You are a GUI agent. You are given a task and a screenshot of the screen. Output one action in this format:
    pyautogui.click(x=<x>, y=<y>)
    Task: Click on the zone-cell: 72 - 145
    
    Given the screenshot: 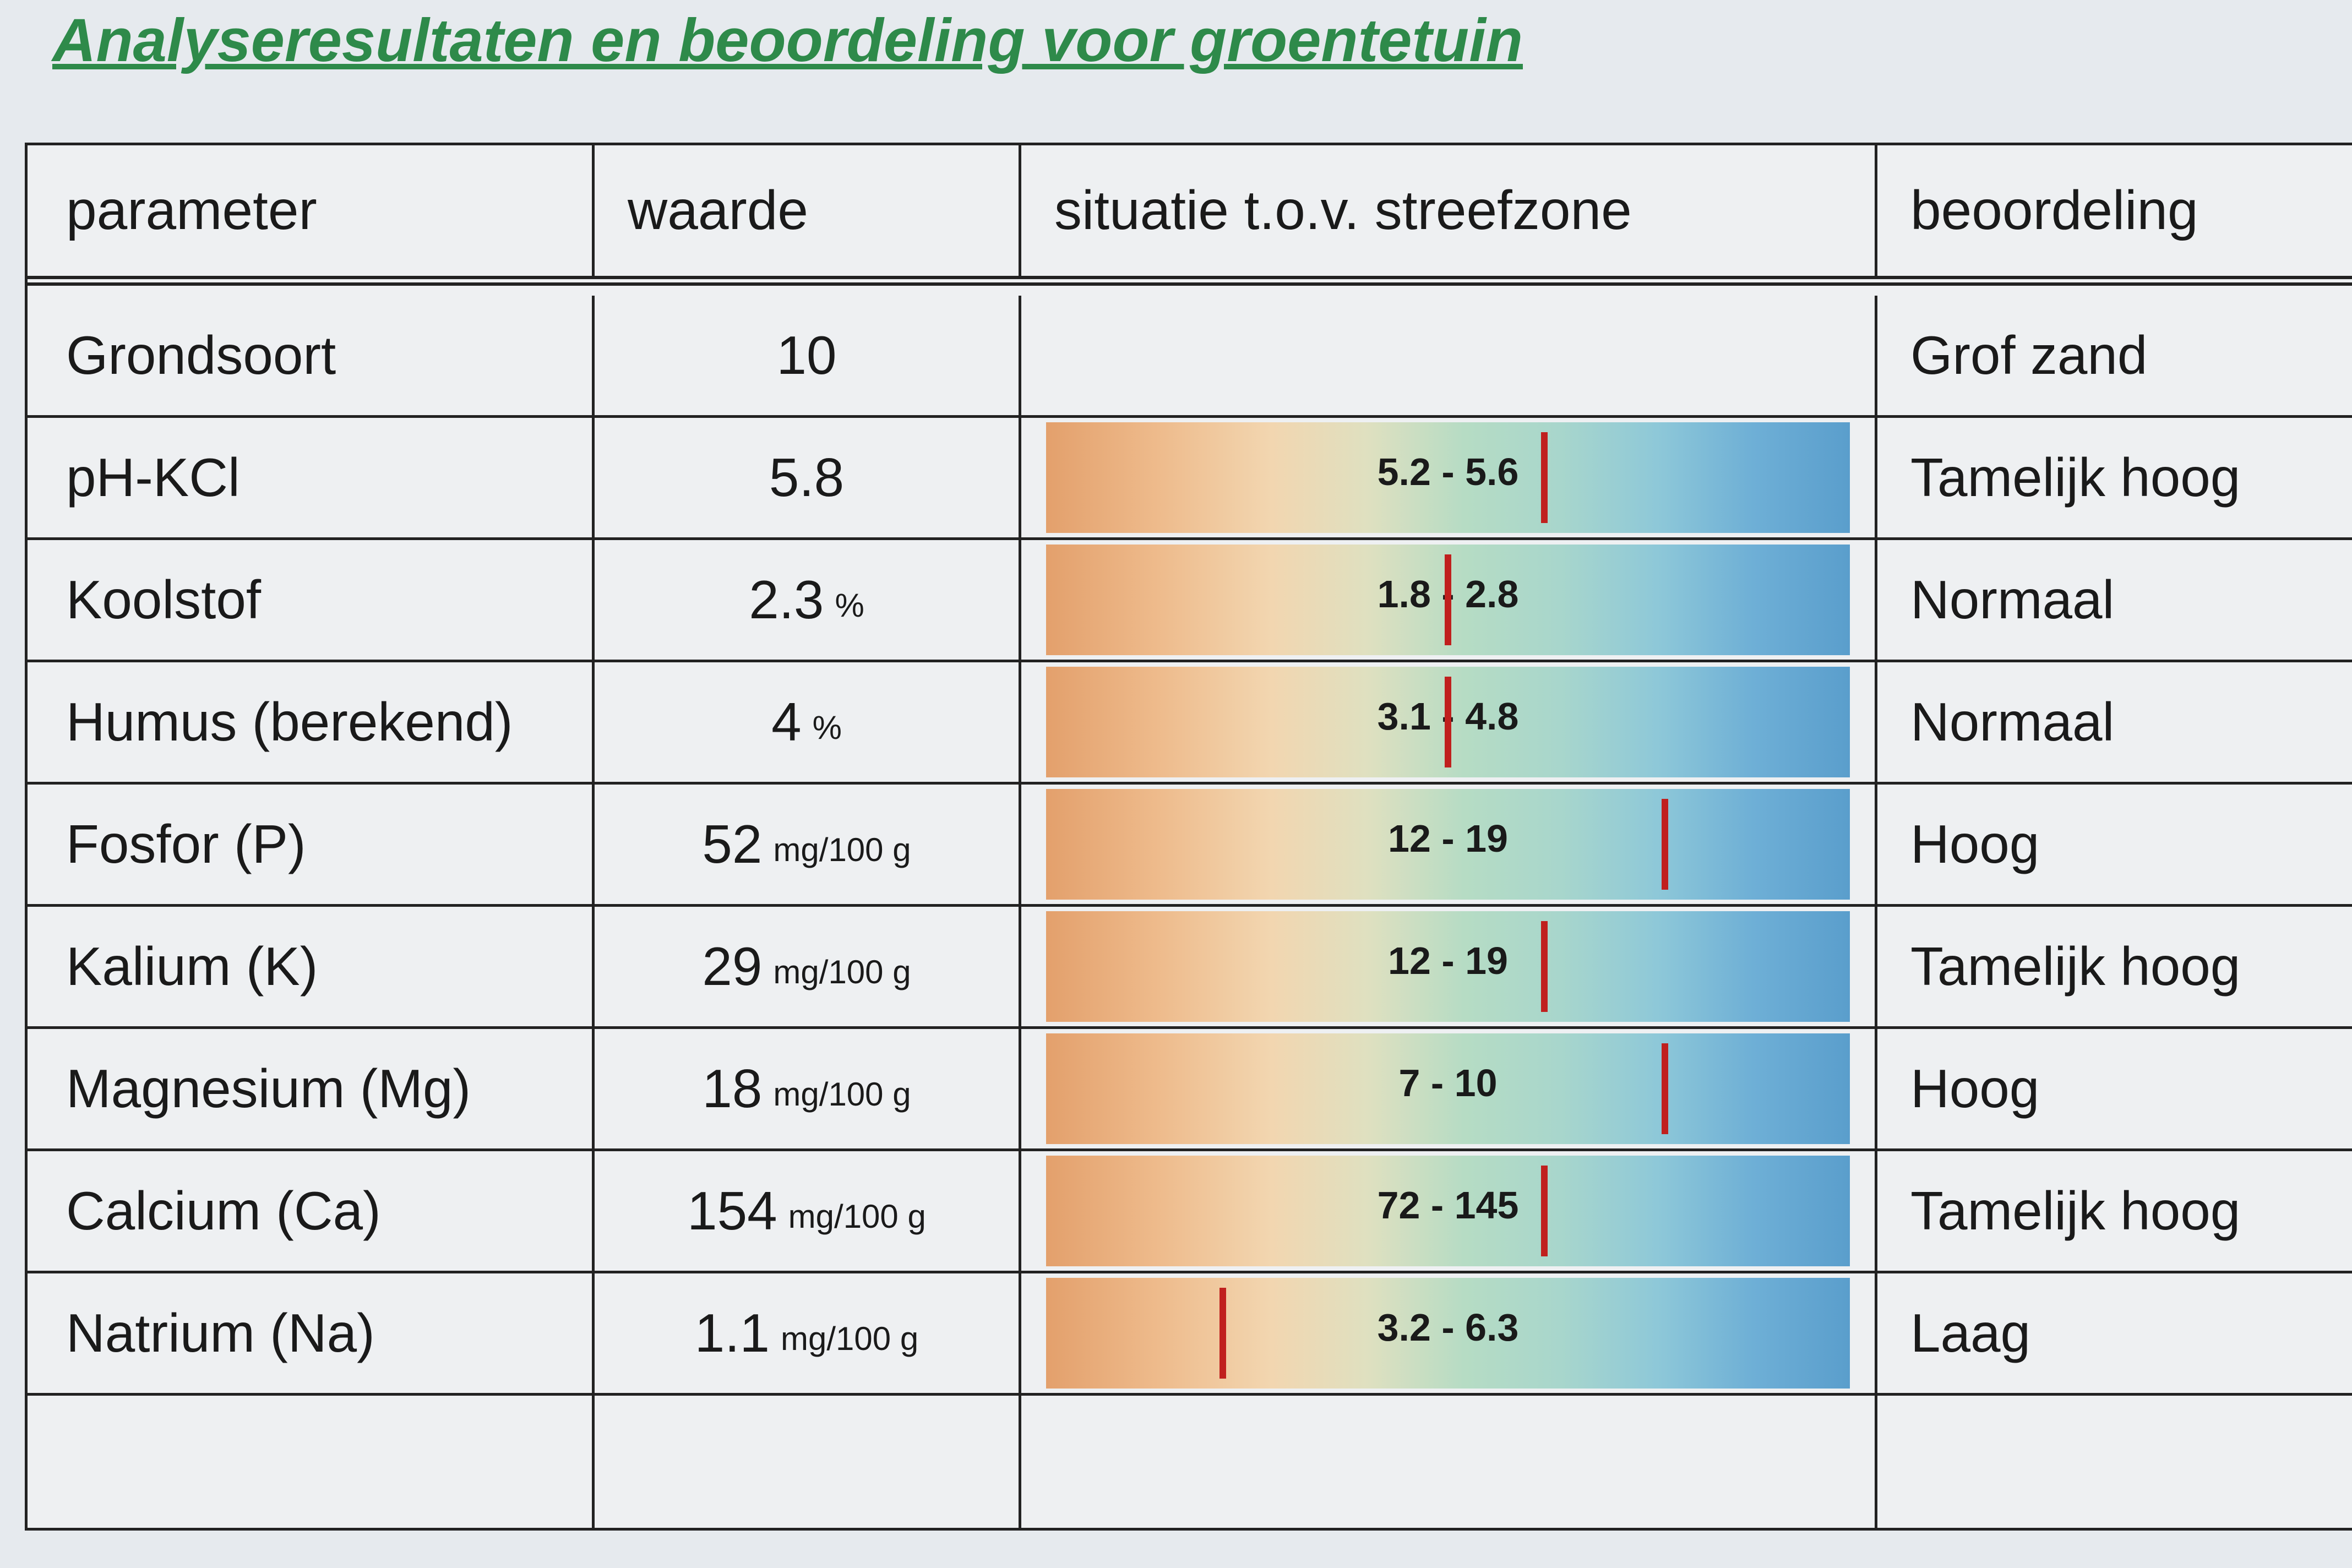 What is the action you would take?
    pyautogui.click(x=1449, y=1211)
    